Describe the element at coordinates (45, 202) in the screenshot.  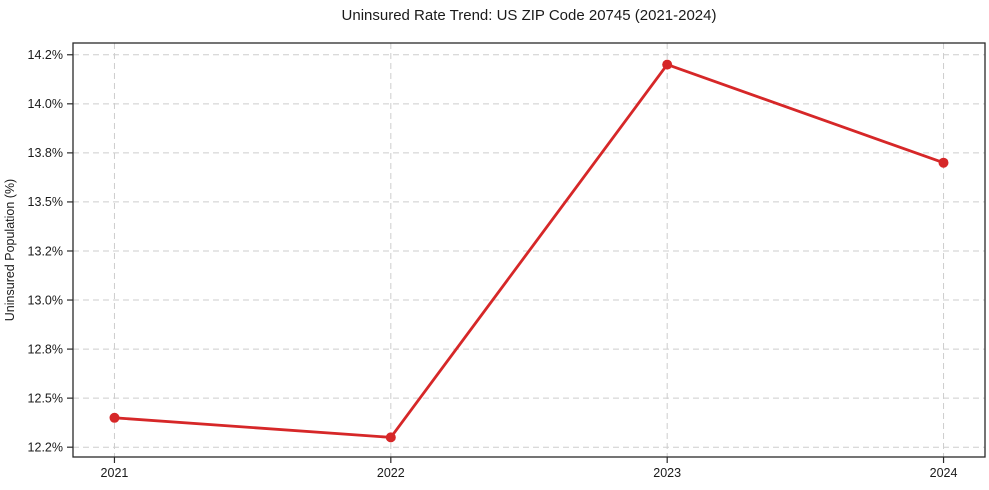
I see `y-tick-label: 13.5%` at that location.